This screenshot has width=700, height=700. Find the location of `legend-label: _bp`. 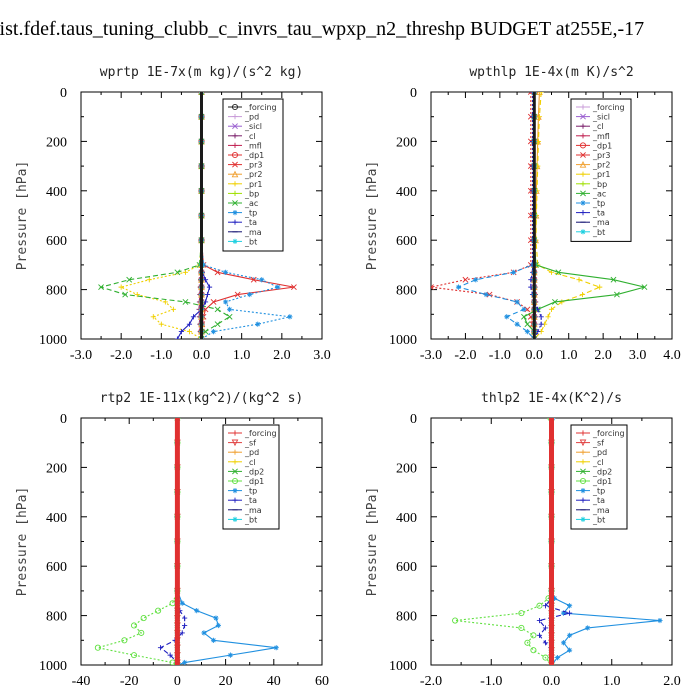

legend-label: _bp is located at coordinates (599, 184).